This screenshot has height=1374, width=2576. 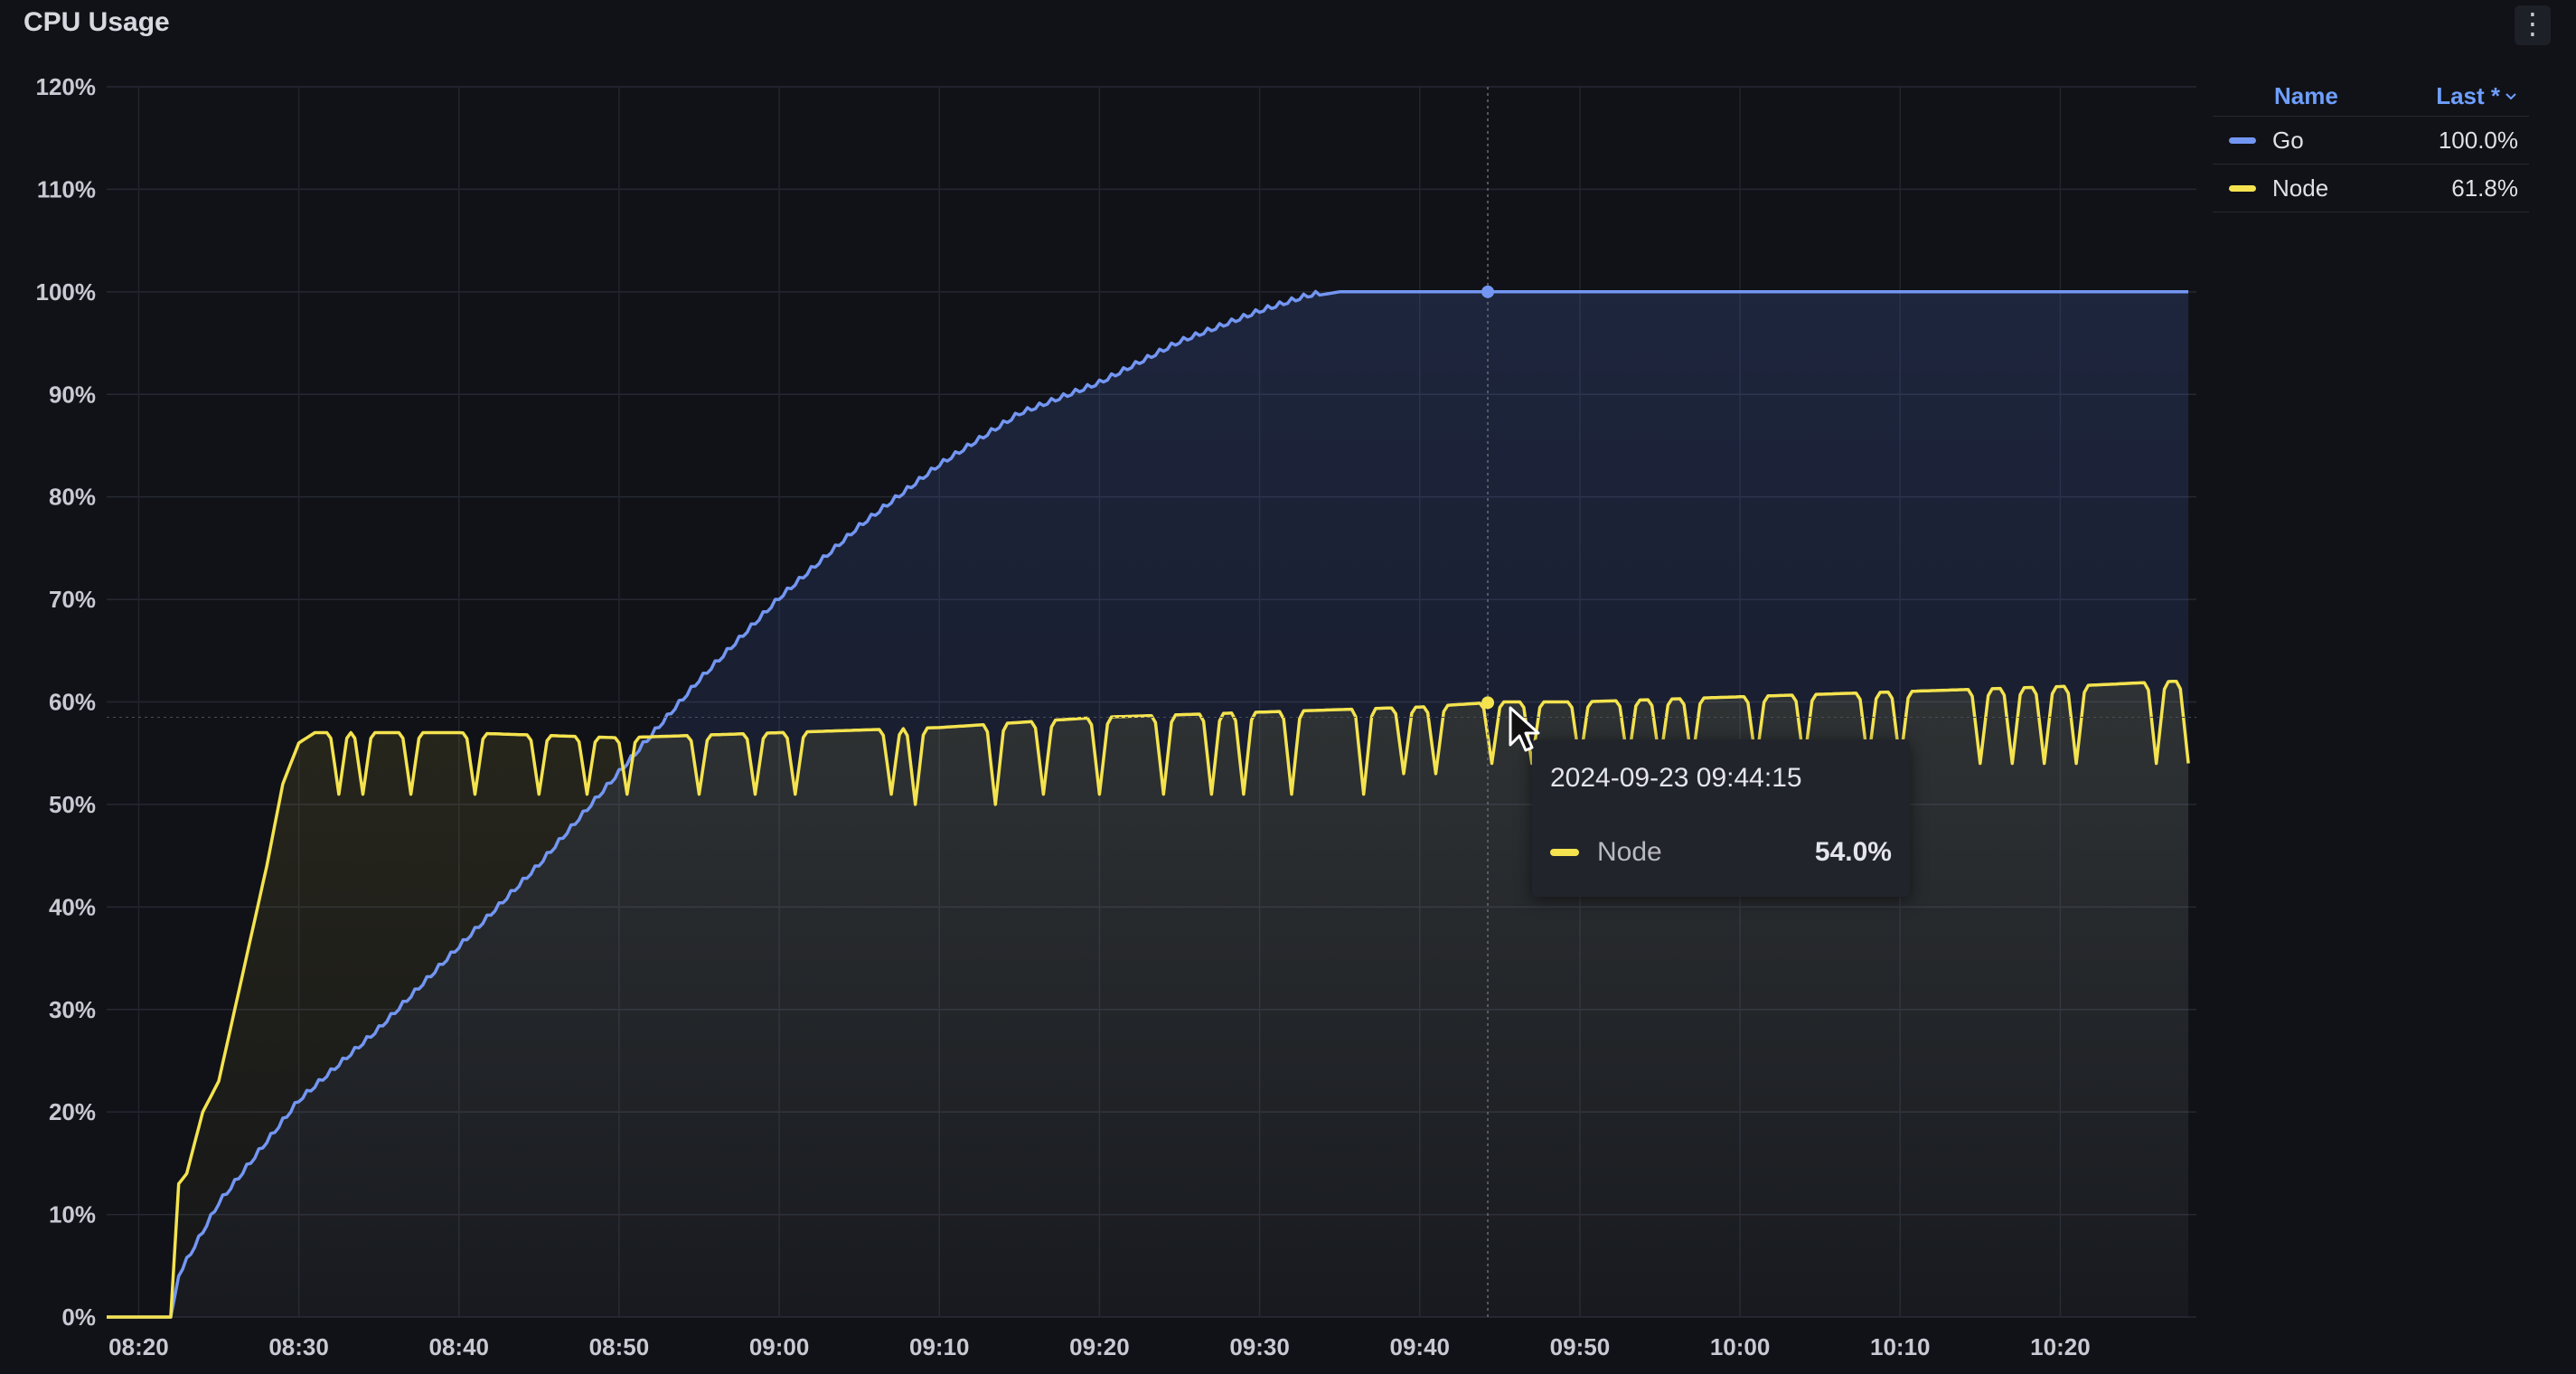 I want to click on x-tick-label: 09:50, so click(x=1581, y=1346).